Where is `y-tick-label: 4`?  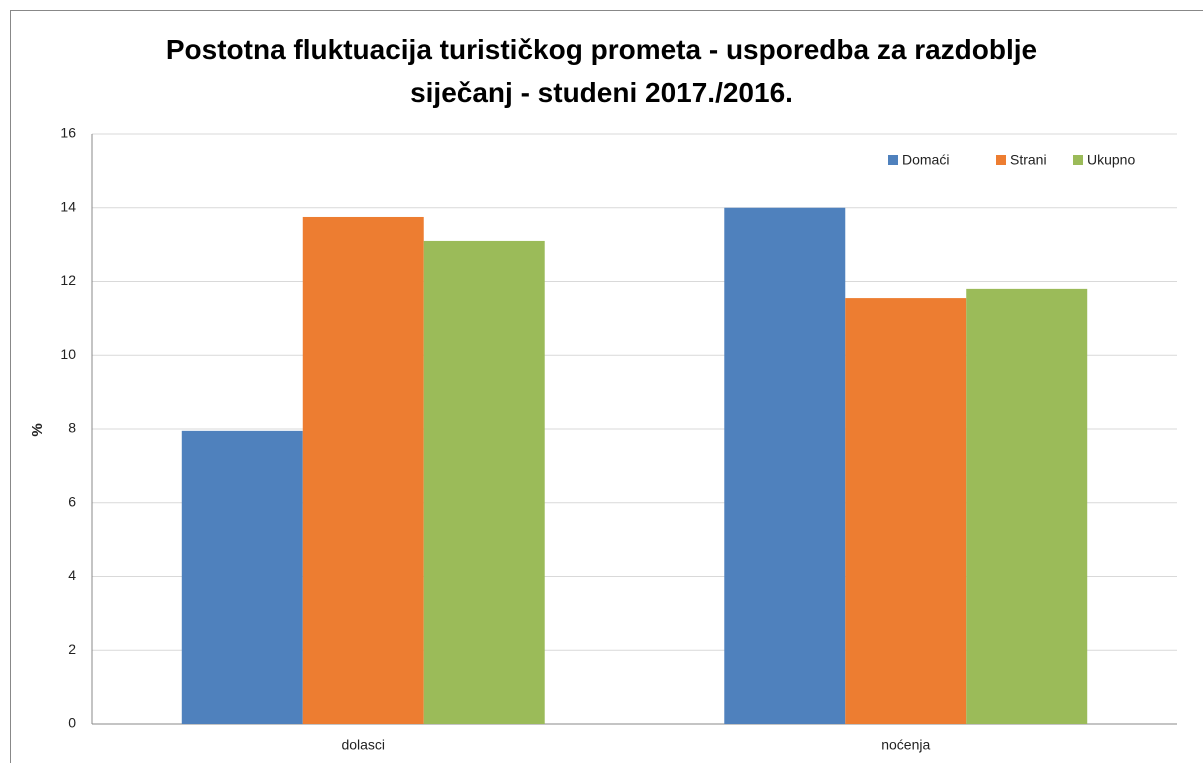
y-tick-label: 4 is located at coordinates (72, 575).